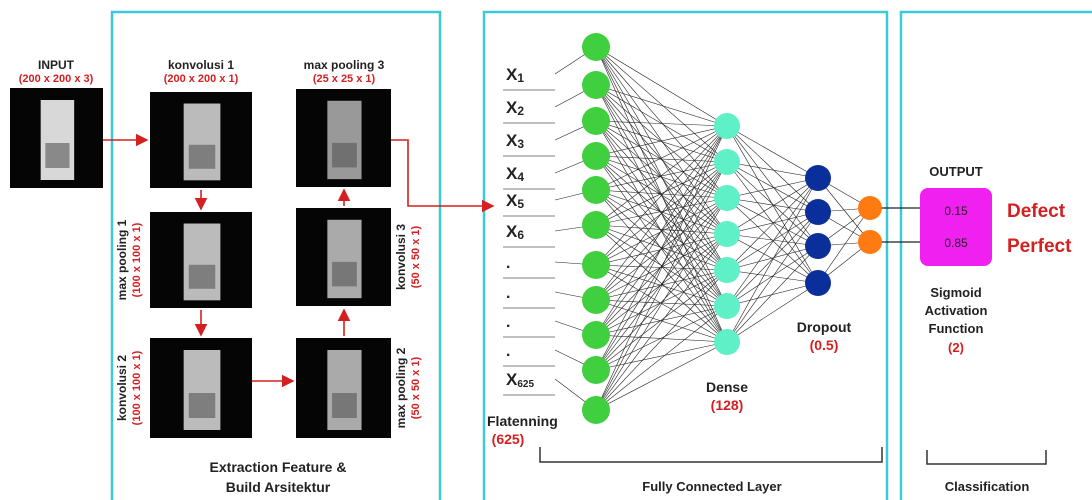  Describe the element at coordinates (344, 79) in the screenshot. I see `step-size: (25 x 25 x 1)` at that location.